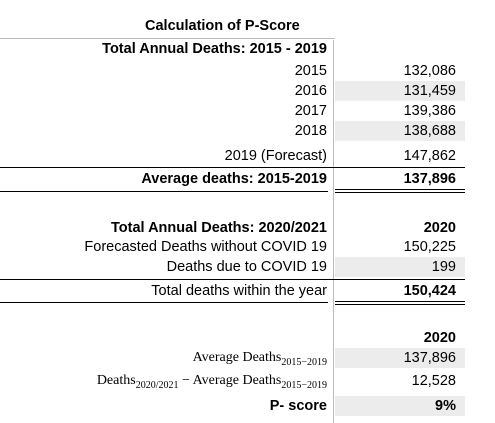 The height and width of the screenshot is (423, 495). What do you see at coordinates (234, 179) in the screenshot?
I see `total-label: Average deaths: 2015-2019` at bounding box center [234, 179].